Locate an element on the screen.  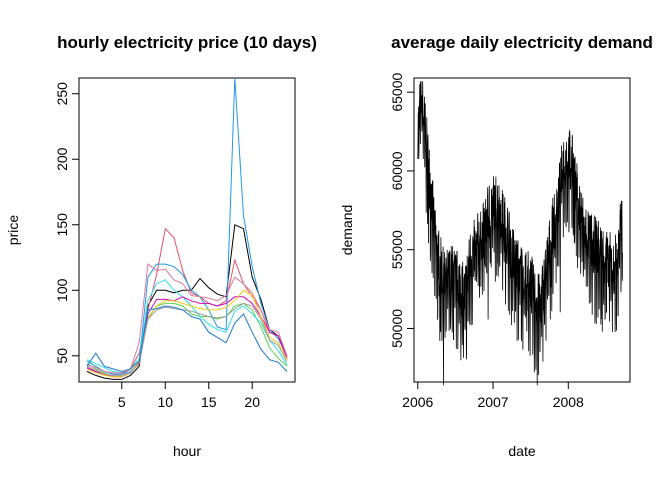
chart-title: average daily electricity demand is located at coordinates (522, 42).